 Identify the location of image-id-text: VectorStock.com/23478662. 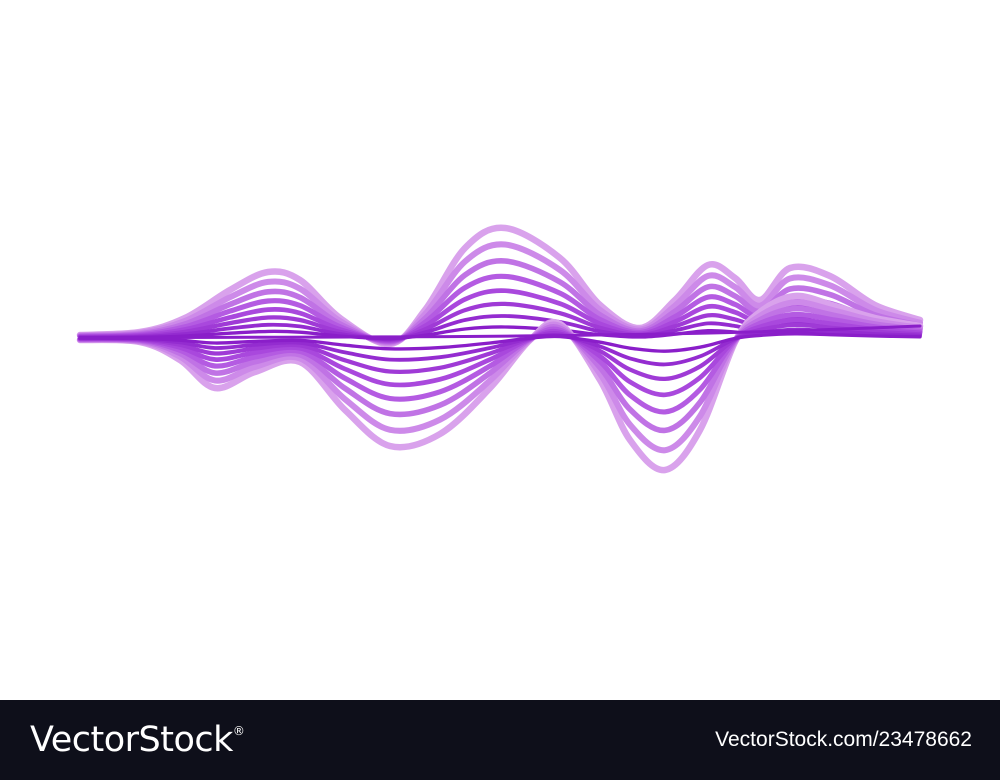
(843, 739).